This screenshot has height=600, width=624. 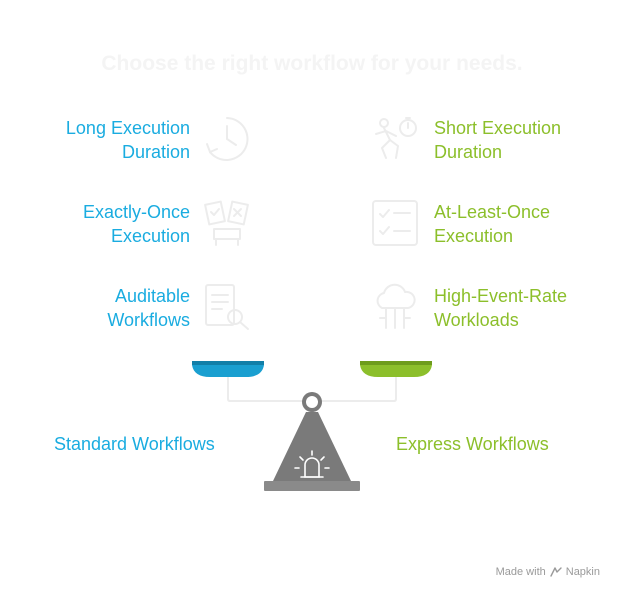 I want to click on balance-scale, so click(x=312, y=426).